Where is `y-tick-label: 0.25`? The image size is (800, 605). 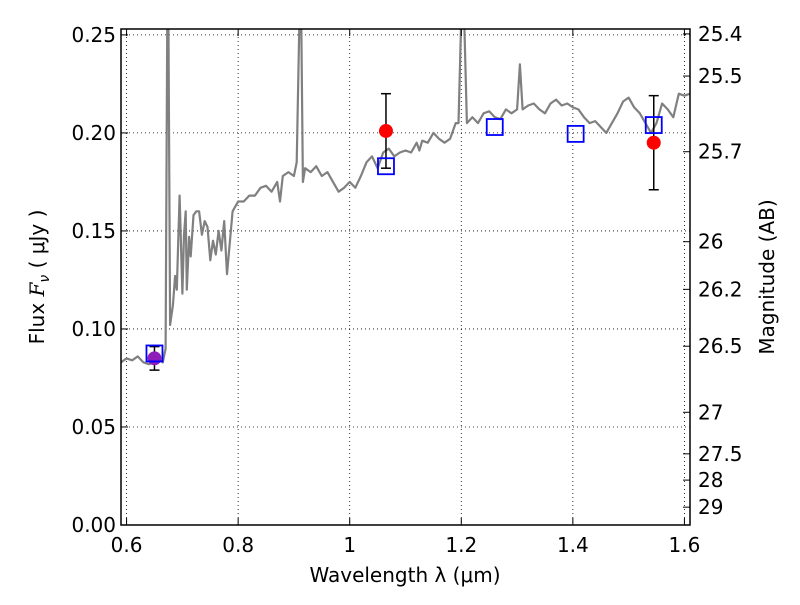
y-tick-label: 0.25 is located at coordinates (93, 35).